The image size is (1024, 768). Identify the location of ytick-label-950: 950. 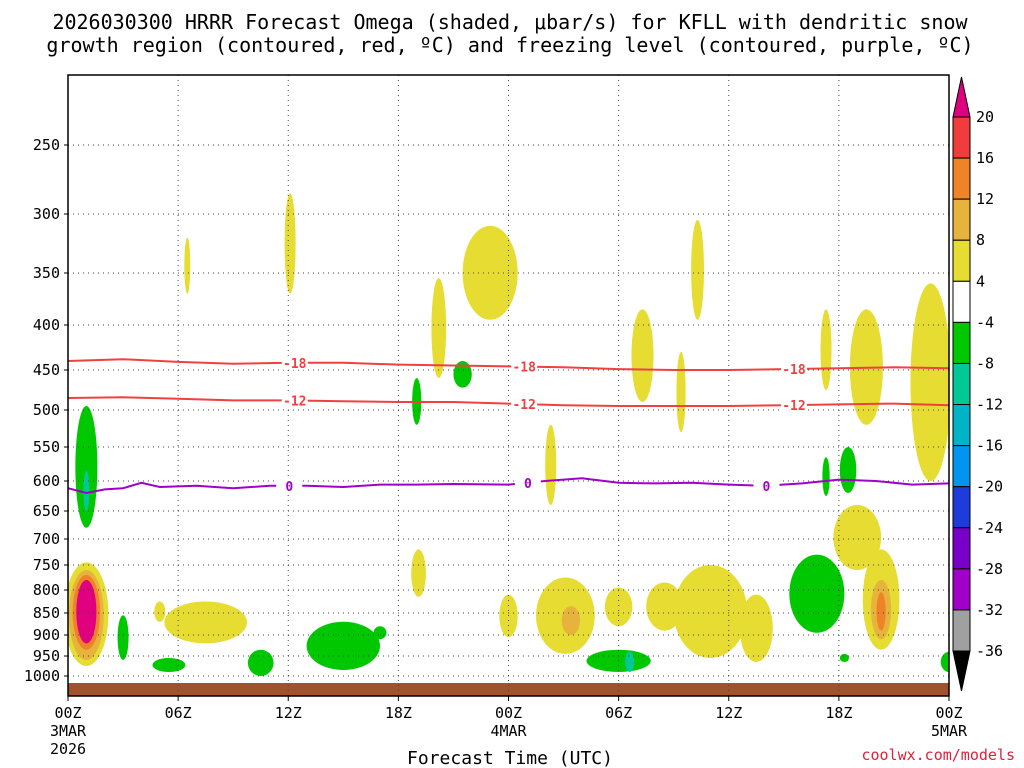
(46, 656).